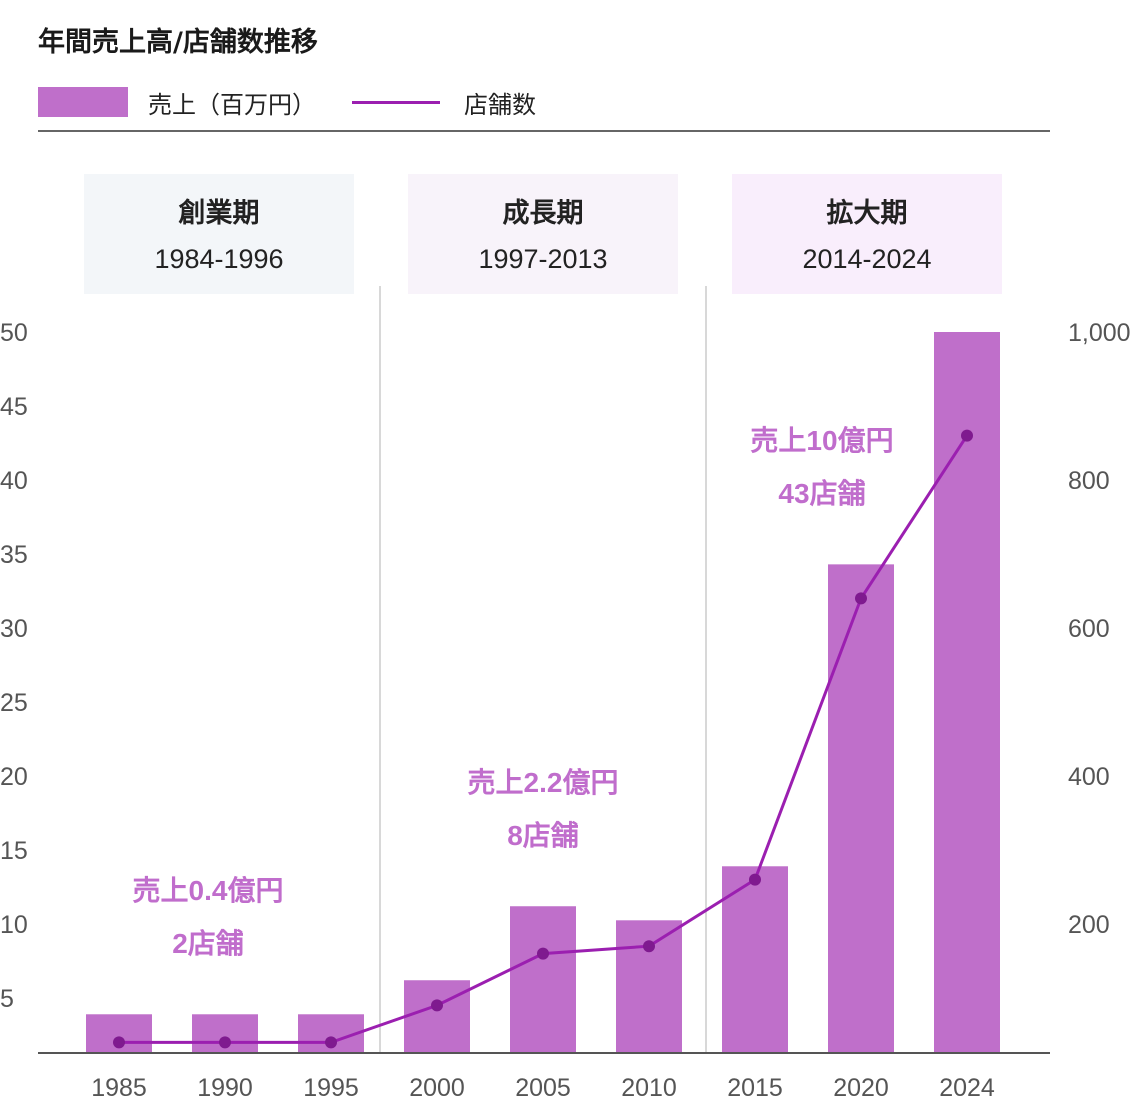 The image size is (1138, 1102). What do you see at coordinates (866, 259) in the screenshot?
I see `phase-years: 2014-2024` at bounding box center [866, 259].